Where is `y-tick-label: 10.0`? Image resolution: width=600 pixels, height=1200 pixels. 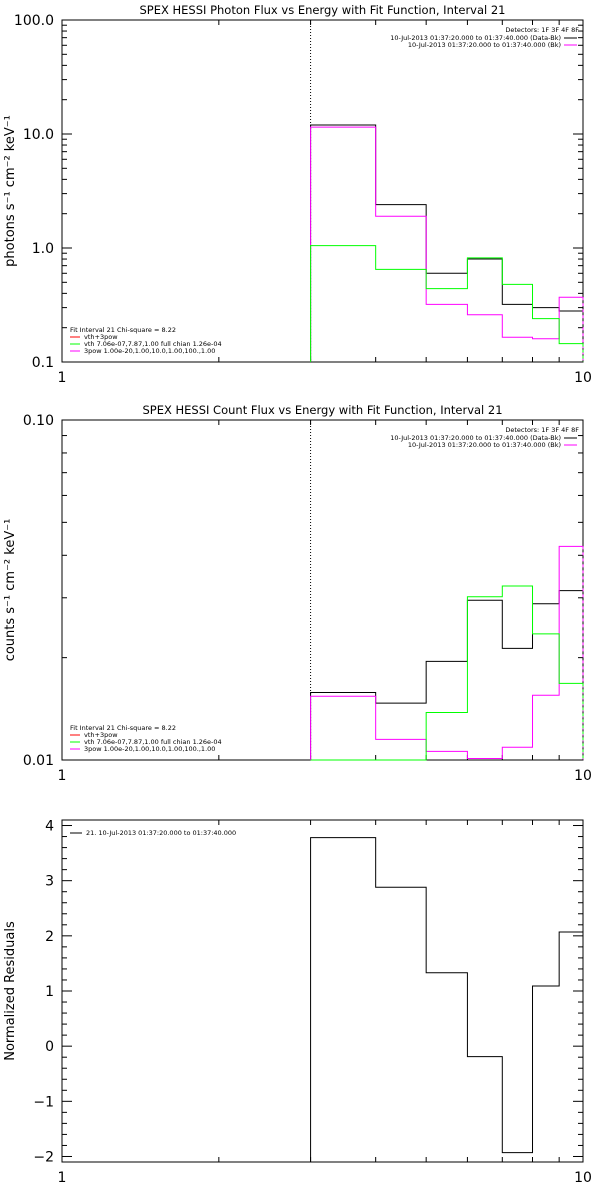 y-tick-label: 10.0 is located at coordinates (38, 135).